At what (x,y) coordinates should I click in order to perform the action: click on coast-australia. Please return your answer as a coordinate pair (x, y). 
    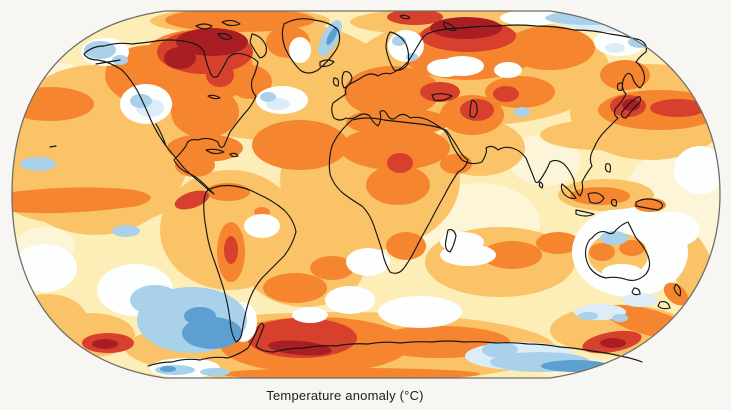
    Looking at the image, I should click on (617, 251).